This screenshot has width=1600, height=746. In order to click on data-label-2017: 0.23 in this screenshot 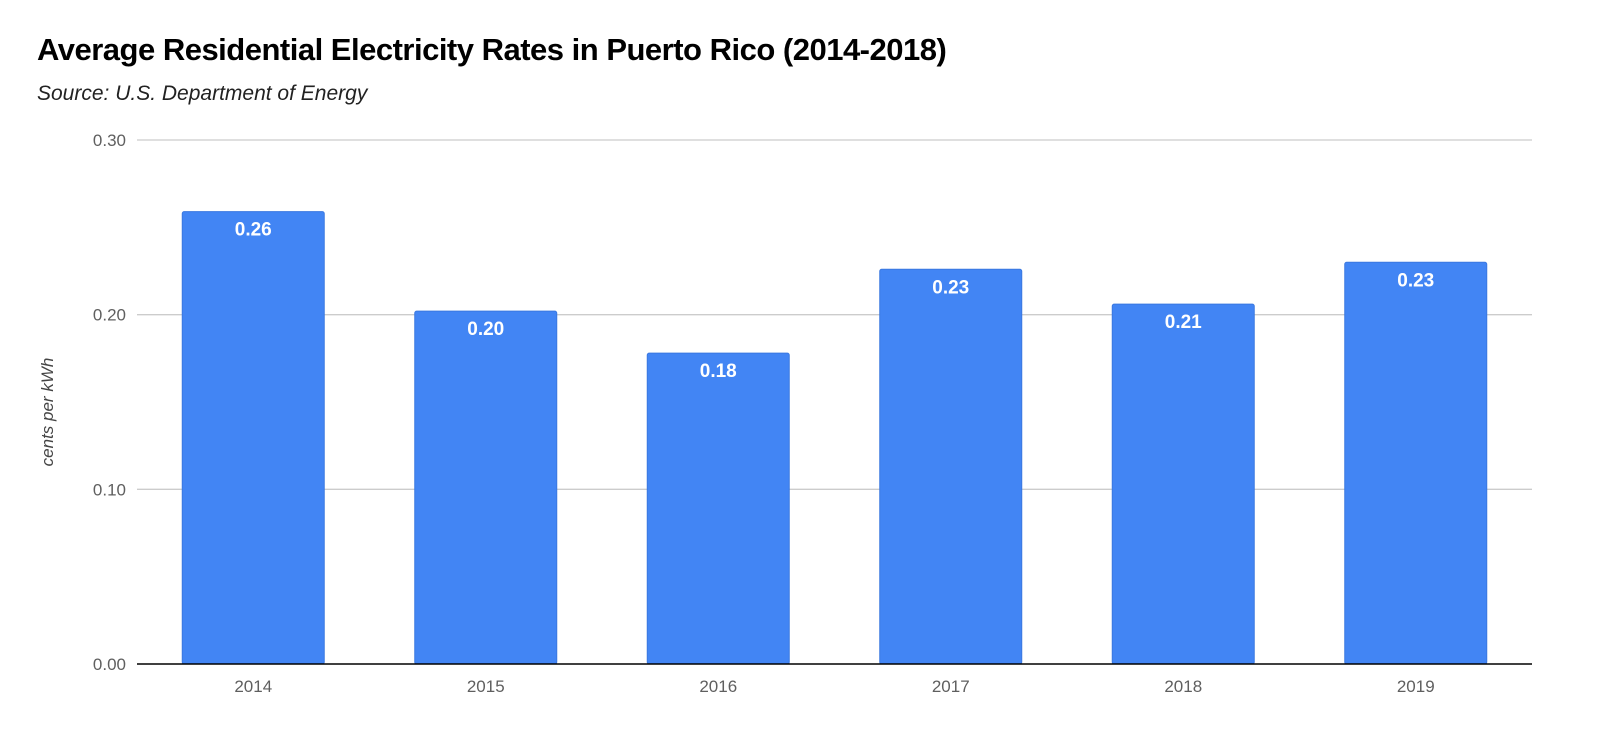, I will do `click(950, 287)`.